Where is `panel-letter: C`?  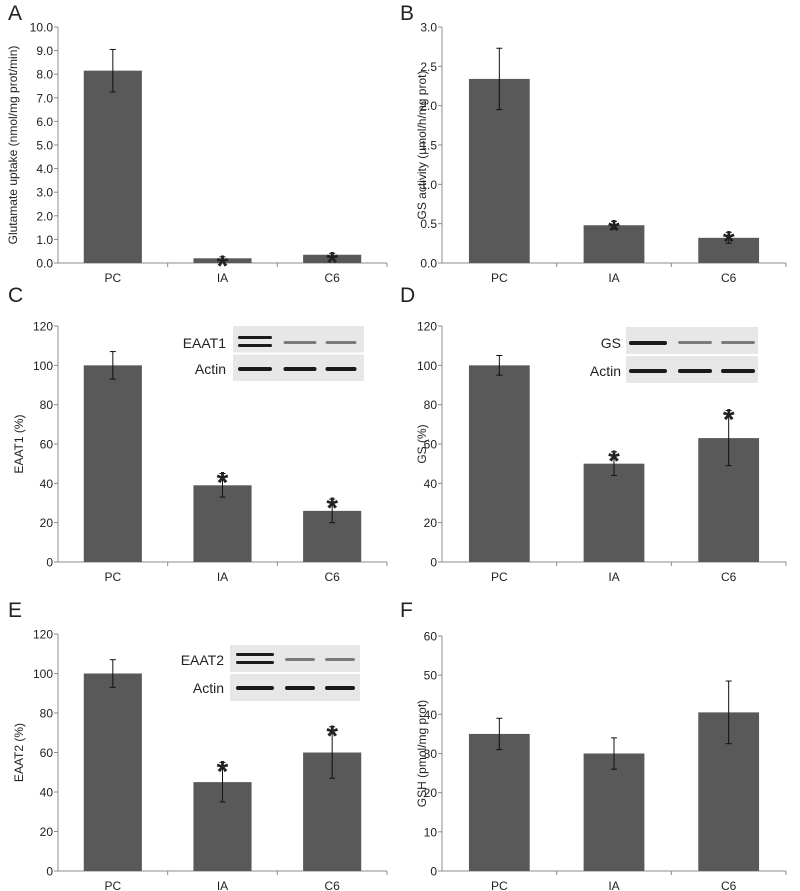
panel-letter: C is located at coordinates (15, 295).